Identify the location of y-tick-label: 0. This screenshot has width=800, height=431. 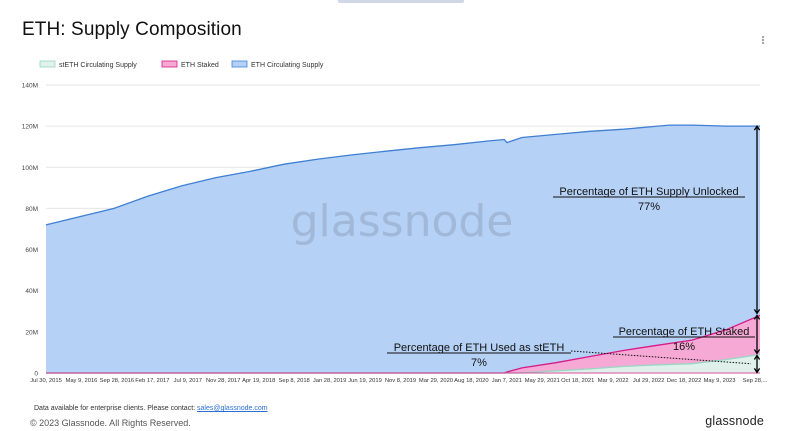
(36, 374).